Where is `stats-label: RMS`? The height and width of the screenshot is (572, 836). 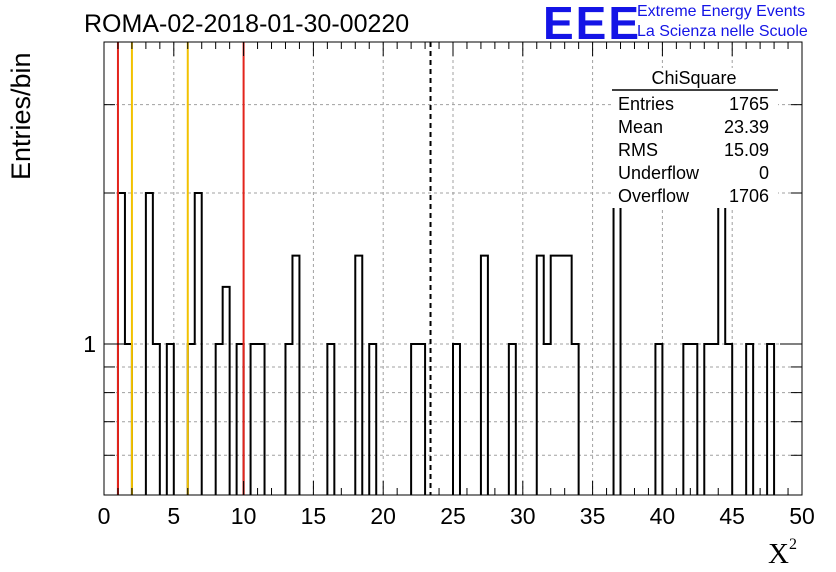 stats-label: RMS is located at coordinates (638, 150).